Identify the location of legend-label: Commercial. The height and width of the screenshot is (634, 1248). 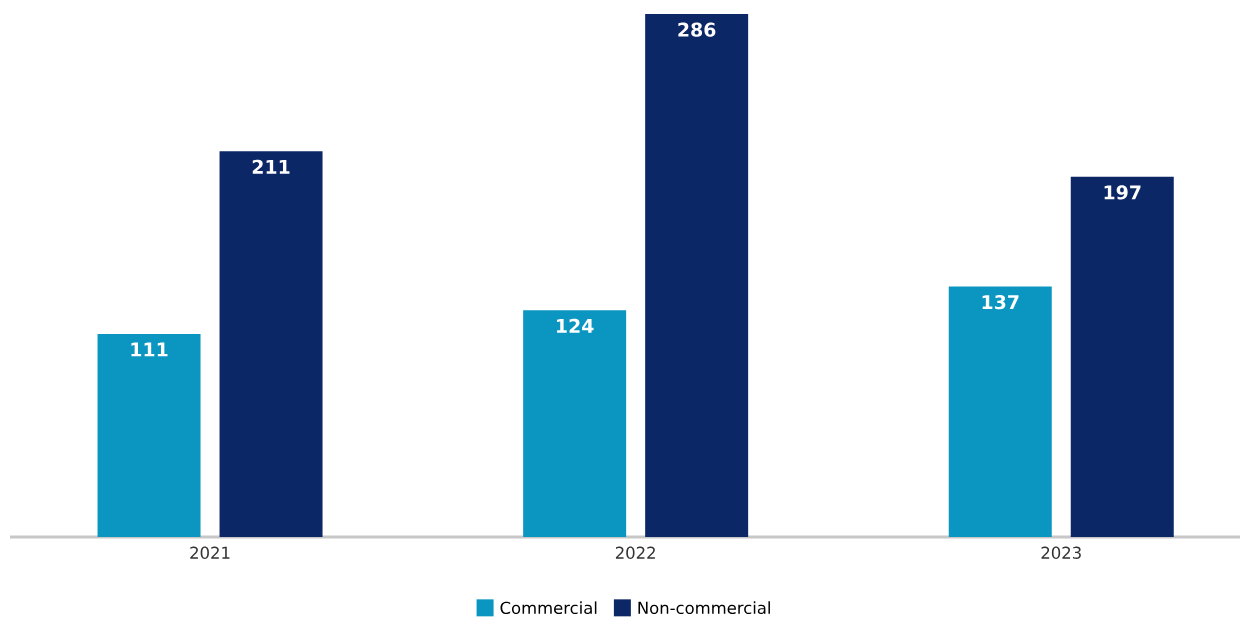
(548, 608).